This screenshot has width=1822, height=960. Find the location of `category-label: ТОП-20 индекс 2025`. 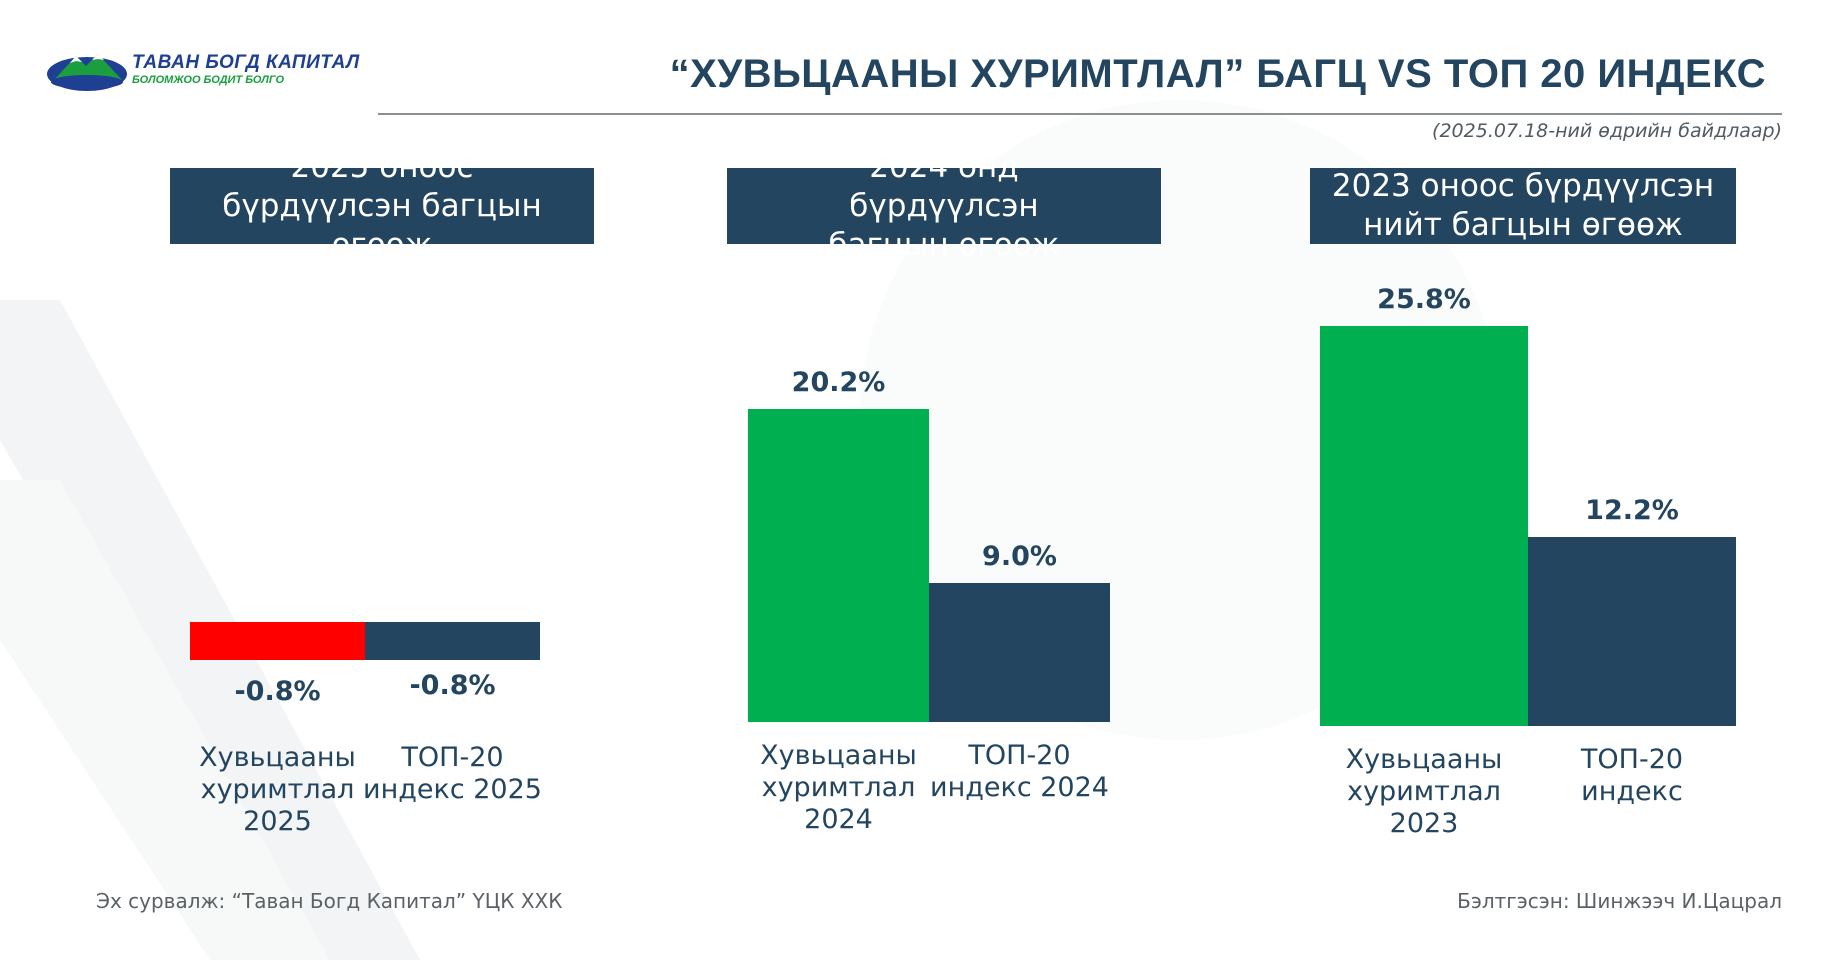

category-label: ТОП-20 индекс 2025 is located at coordinates (452, 773).